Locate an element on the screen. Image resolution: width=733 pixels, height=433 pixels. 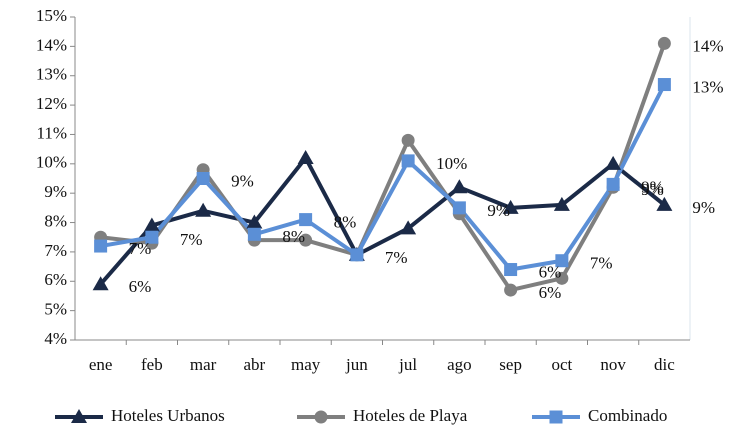
legend-label: Hoteles de Playa is located at coordinates (410, 415).